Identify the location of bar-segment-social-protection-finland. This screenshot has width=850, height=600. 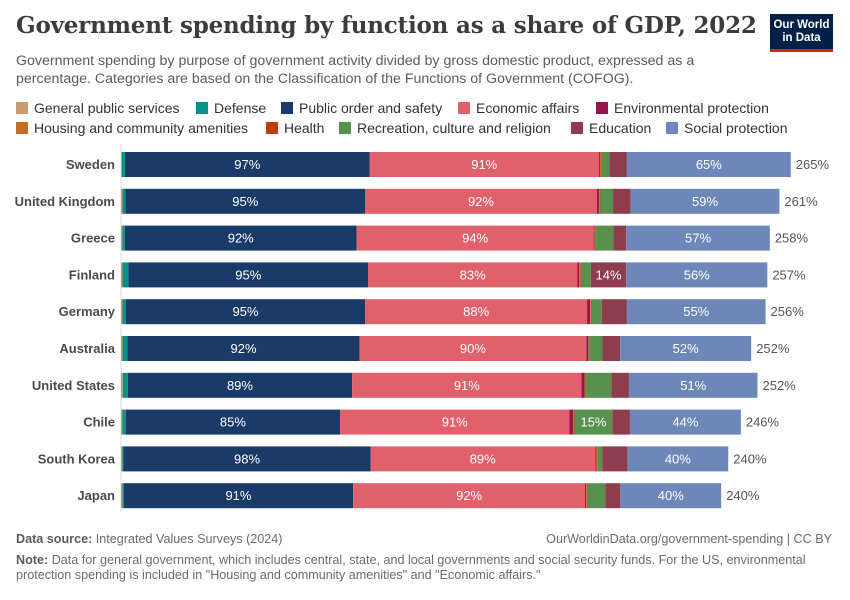
(697, 275).